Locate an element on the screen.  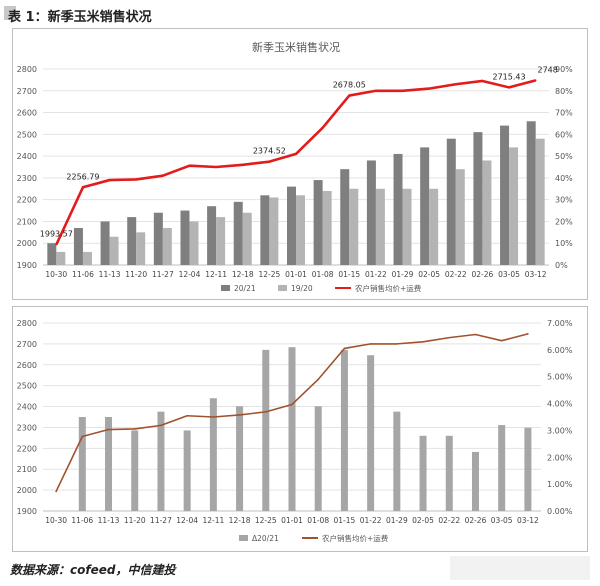
y2-tick-label: 1.00% is located at coordinates (560, 484).